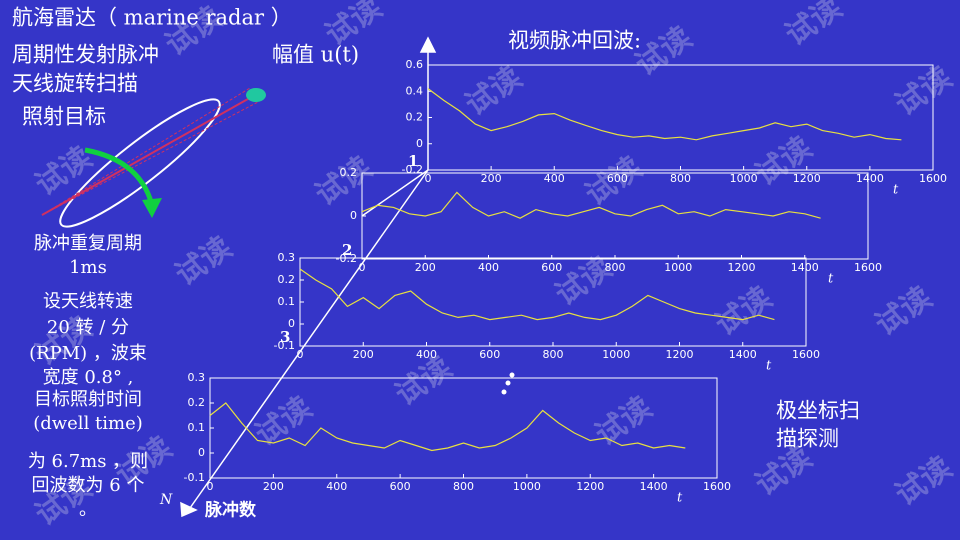 This screenshot has width=960, height=540. What do you see at coordinates (88, 243) in the screenshot?
I see `left-text-line: 脉冲重复周期` at bounding box center [88, 243].